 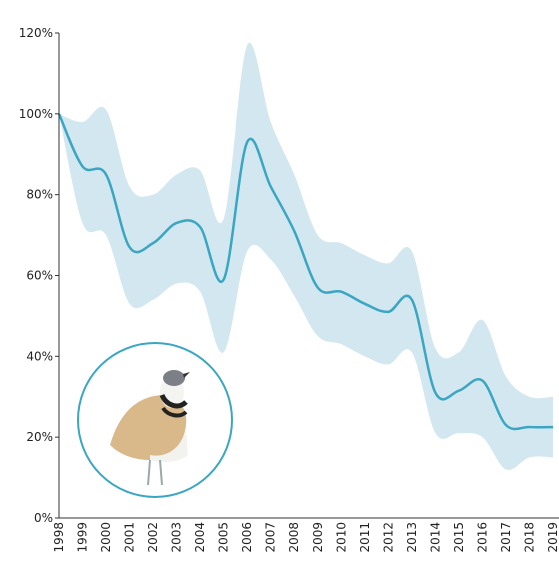 What do you see at coordinates (341, 537) in the screenshot?
I see `x-tick-label: 2010` at bounding box center [341, 537].